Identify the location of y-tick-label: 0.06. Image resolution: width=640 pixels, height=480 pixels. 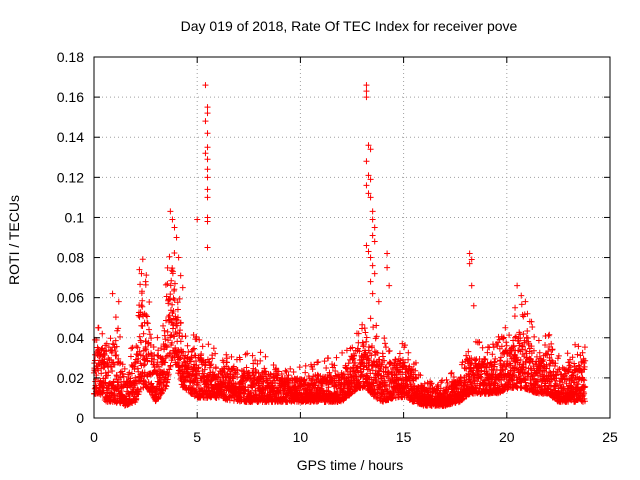
(70, 298).